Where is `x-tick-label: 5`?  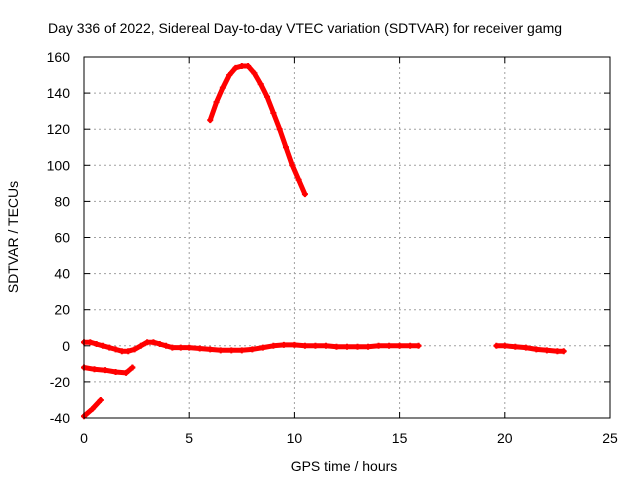 x-tick-label: 5 is located at coordinates (189, 438).